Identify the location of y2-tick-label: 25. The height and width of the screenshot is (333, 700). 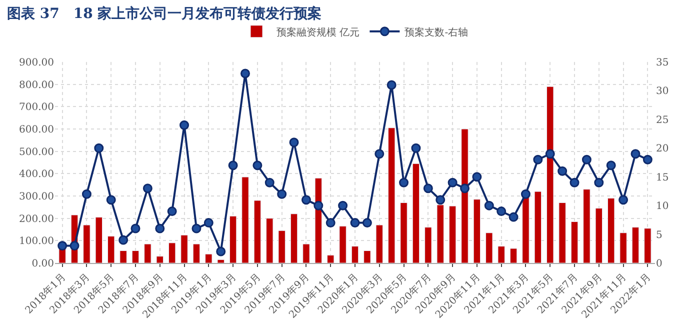
(662, 120).